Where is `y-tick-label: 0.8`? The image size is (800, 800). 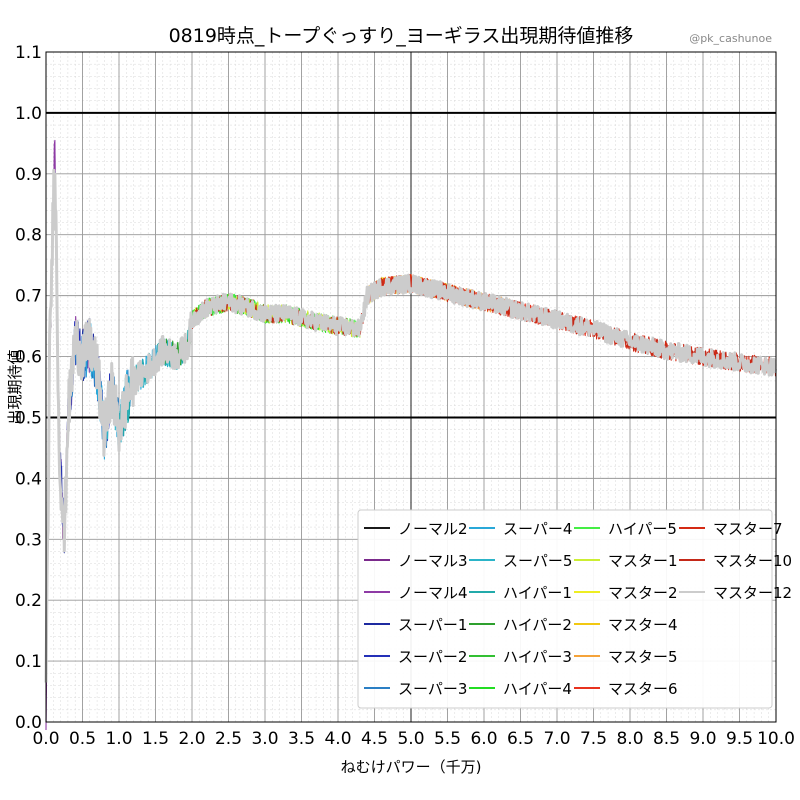
y-tick-label: 0.8 is located at coordinates (28, 236).